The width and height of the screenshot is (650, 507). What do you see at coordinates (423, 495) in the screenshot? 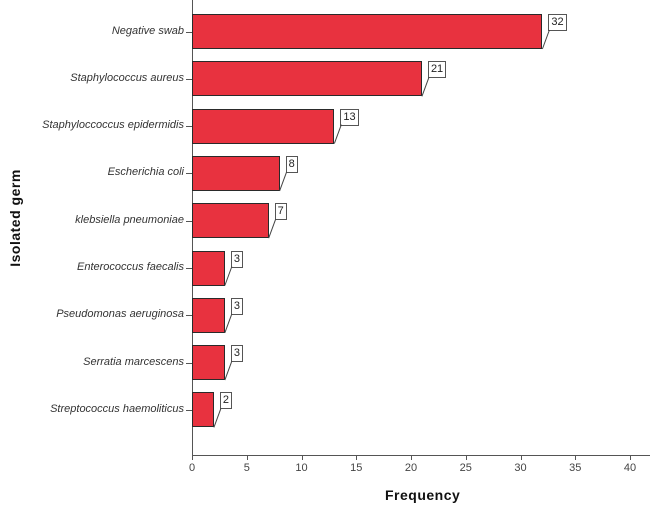
I see `x-axis-title: Frequency` at bounding box center [423, 495].